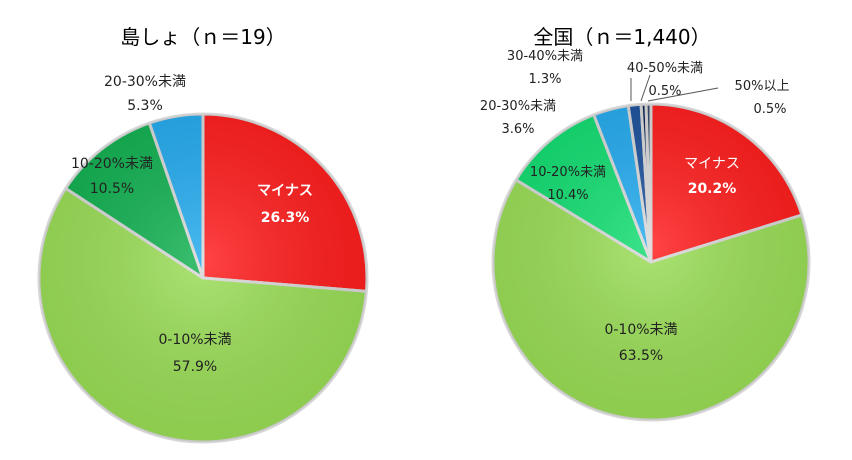 This screenshot has height=460, width=852. I want to click on pie2-label-minus-name: マイナス, so click(712, 164).